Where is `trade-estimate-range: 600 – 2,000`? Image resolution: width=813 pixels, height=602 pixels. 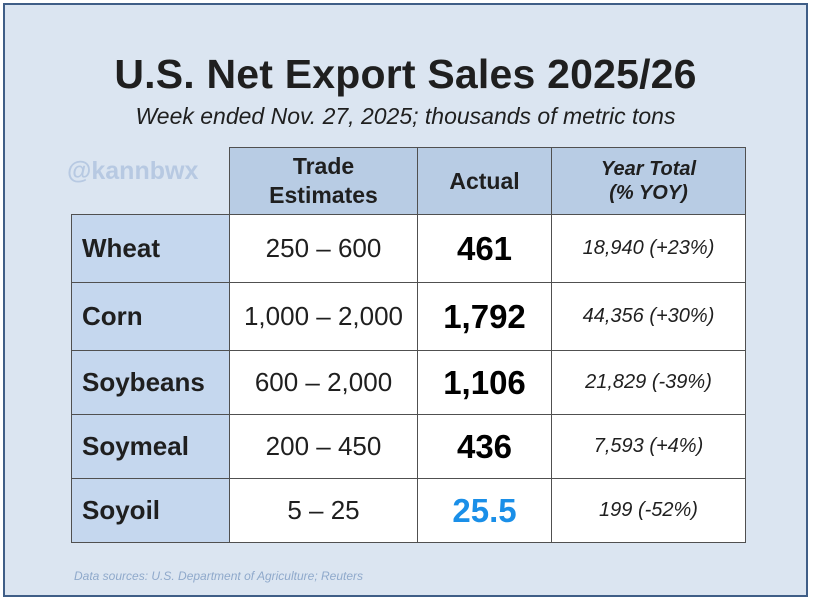
trade-estimate-range: 600 – 2,000 is located at coordinates (323, 382).